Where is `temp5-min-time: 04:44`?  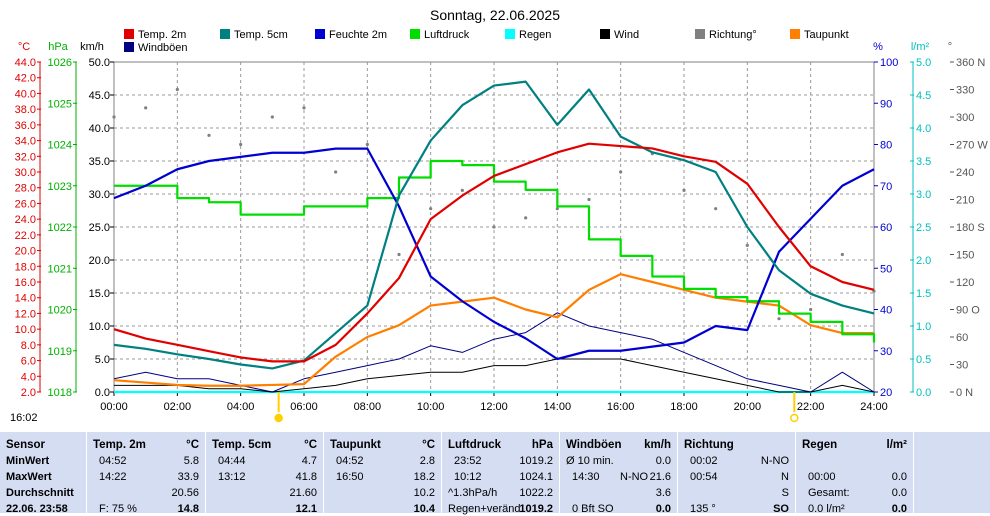
temp5-min-time: 04:44 is located at coordinates (232, 461).